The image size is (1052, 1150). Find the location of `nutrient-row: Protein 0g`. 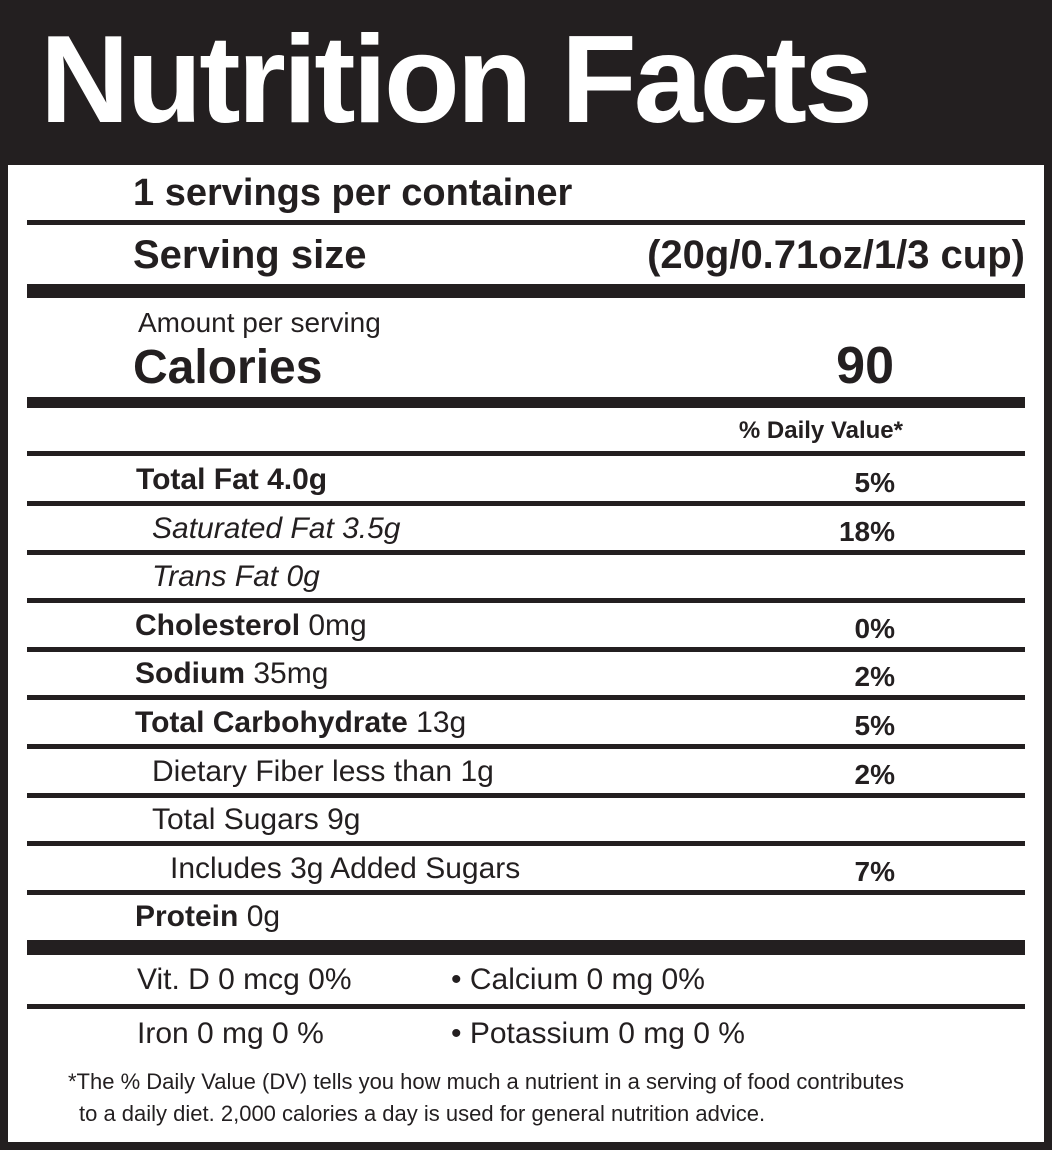

nutrient-row: Protein 0g is located at coordinates (207, 917).